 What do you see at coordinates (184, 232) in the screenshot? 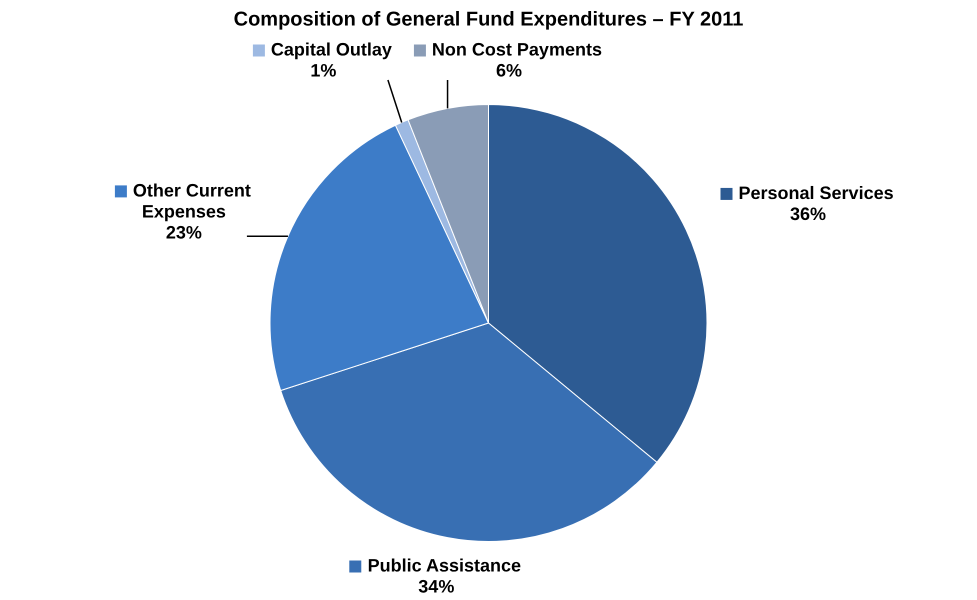
I see `data-label: 23%` at bounding box center [184, 232].